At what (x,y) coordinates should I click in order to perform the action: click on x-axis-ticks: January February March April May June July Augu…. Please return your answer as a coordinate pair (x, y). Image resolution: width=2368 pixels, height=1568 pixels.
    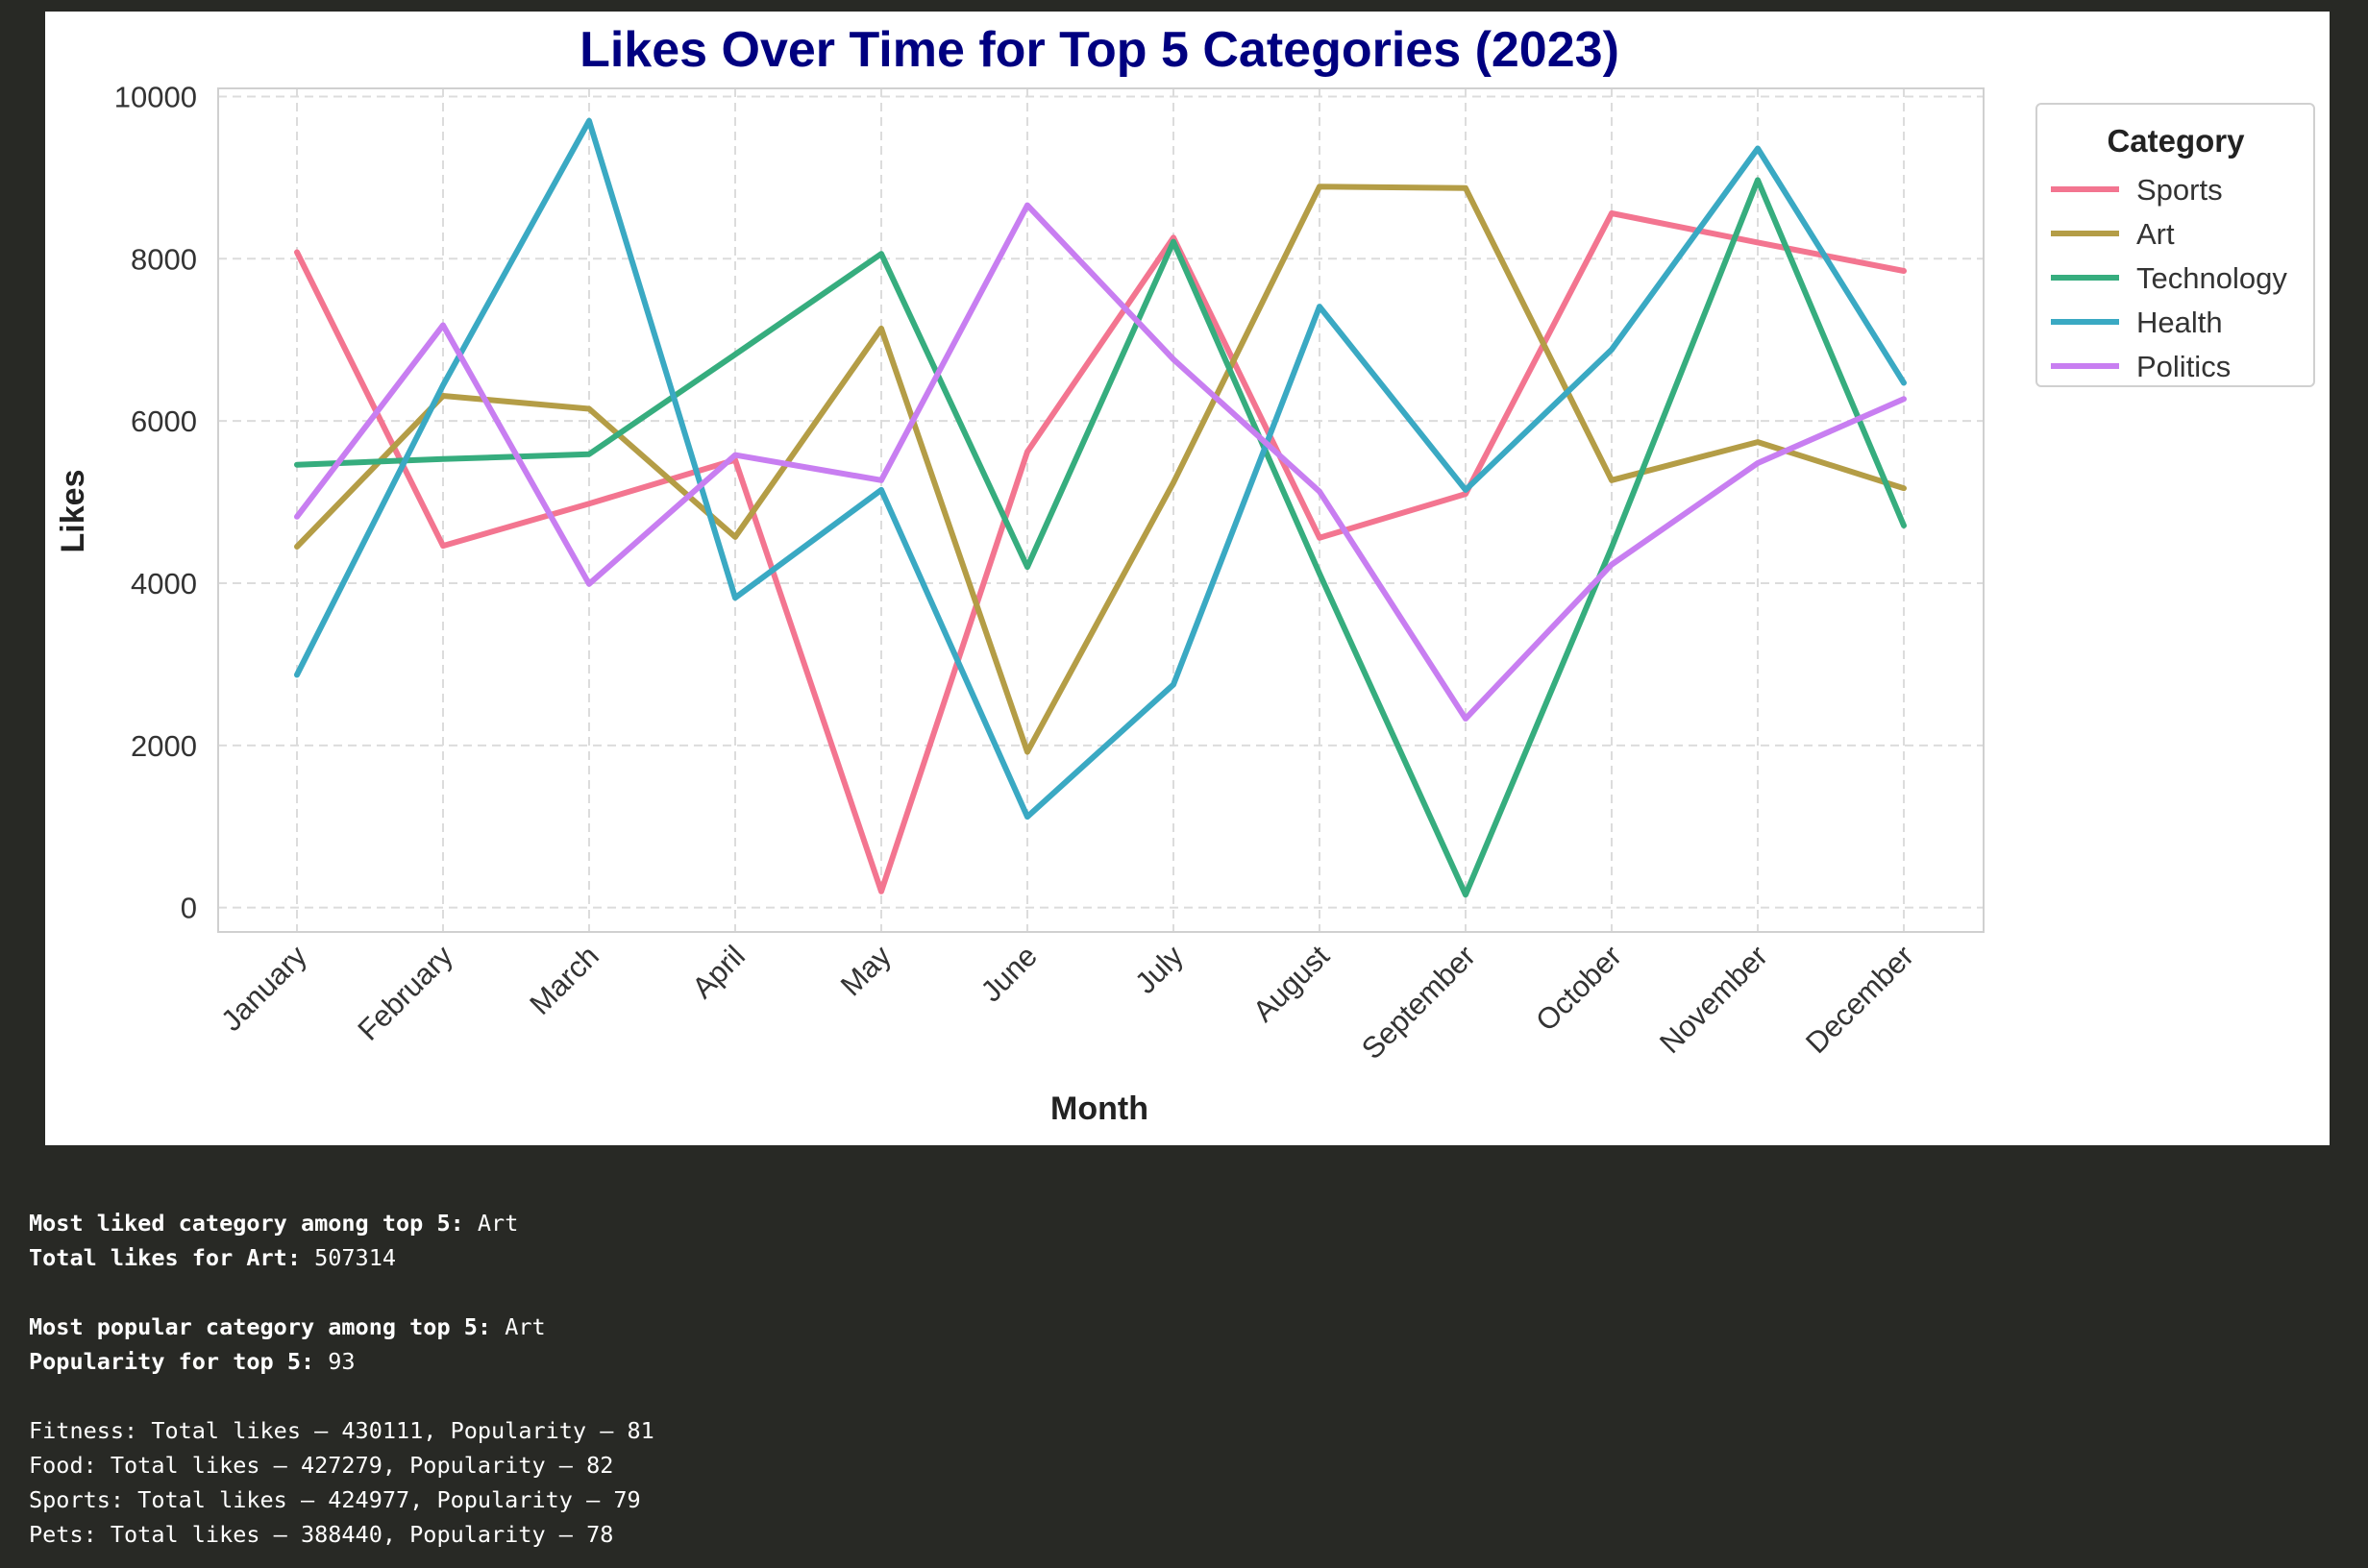
    Looking at the image, I should click on (1067, 1002).